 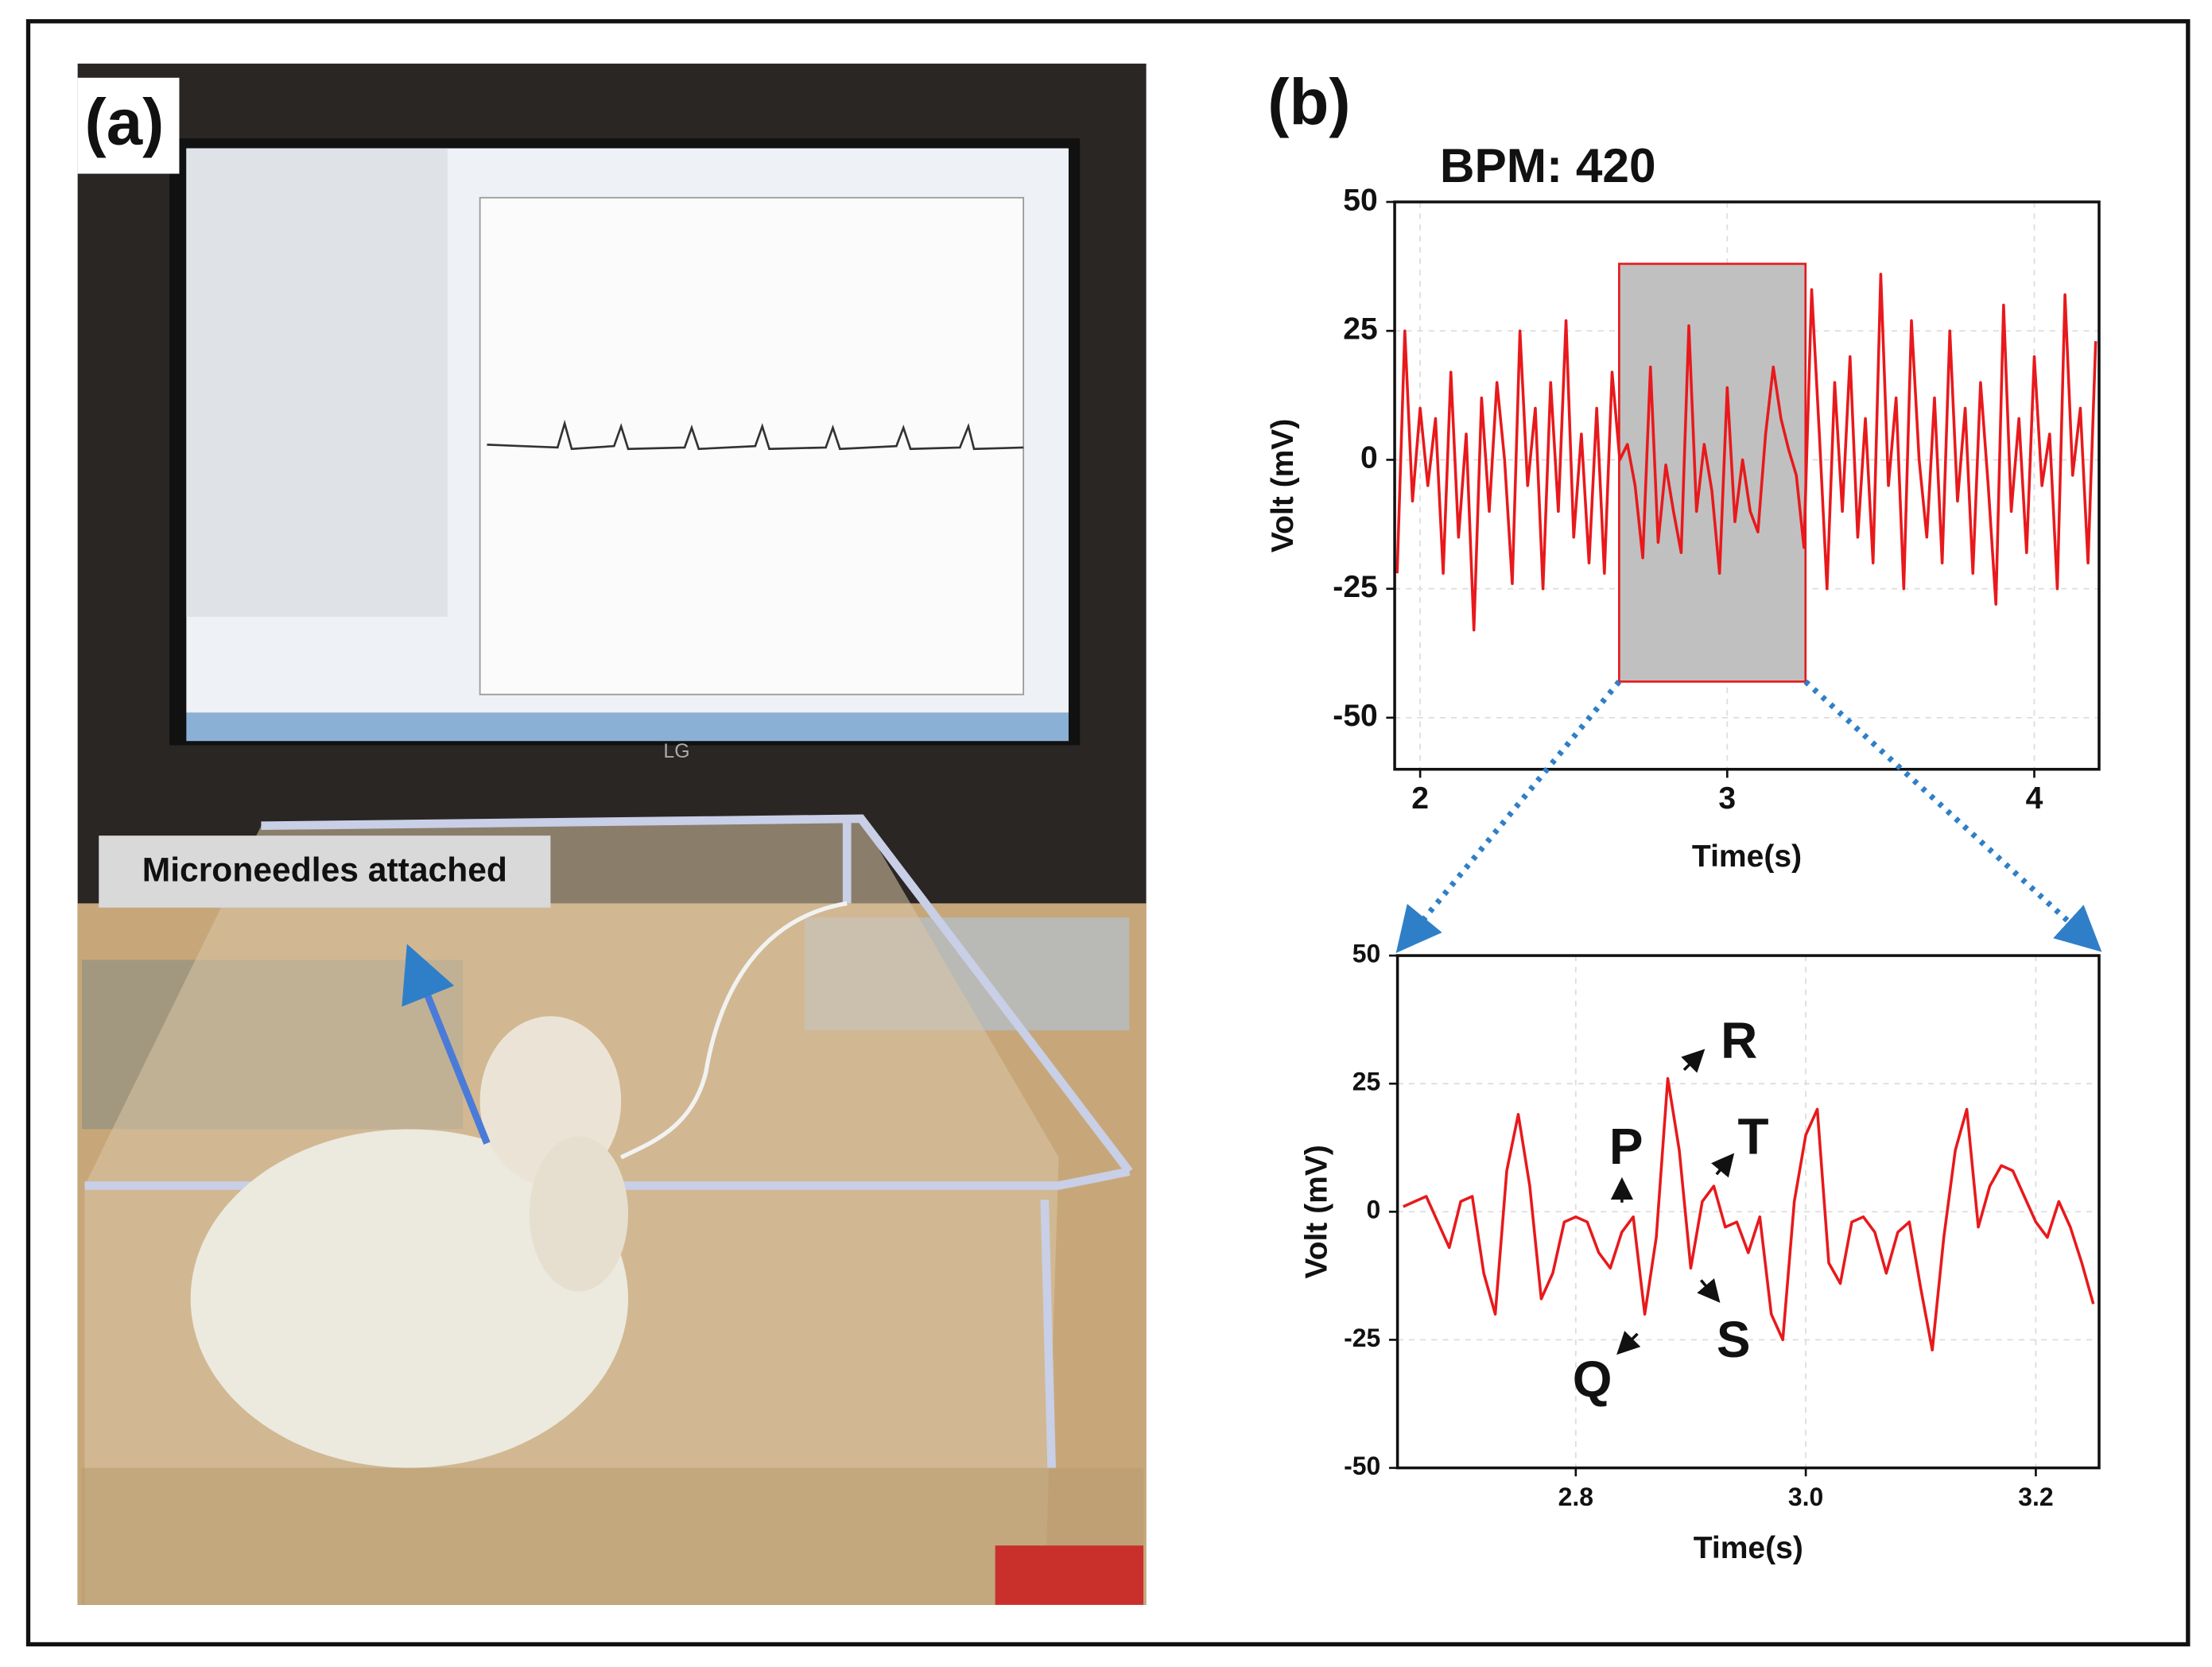 I want to click on highlight-region, so click(x=1712, y=472).